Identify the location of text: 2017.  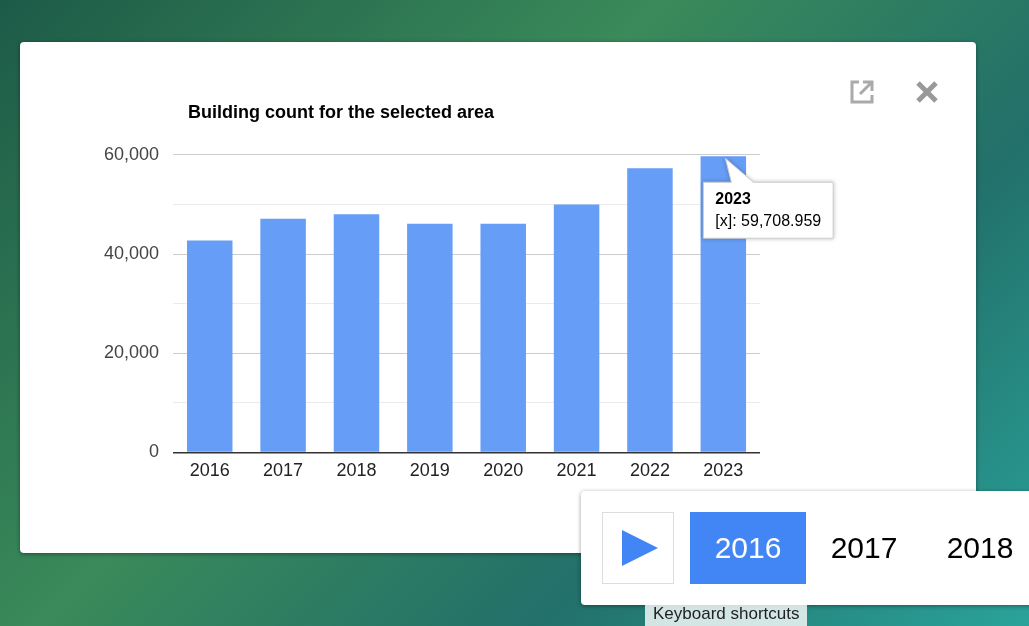
(864, 548).